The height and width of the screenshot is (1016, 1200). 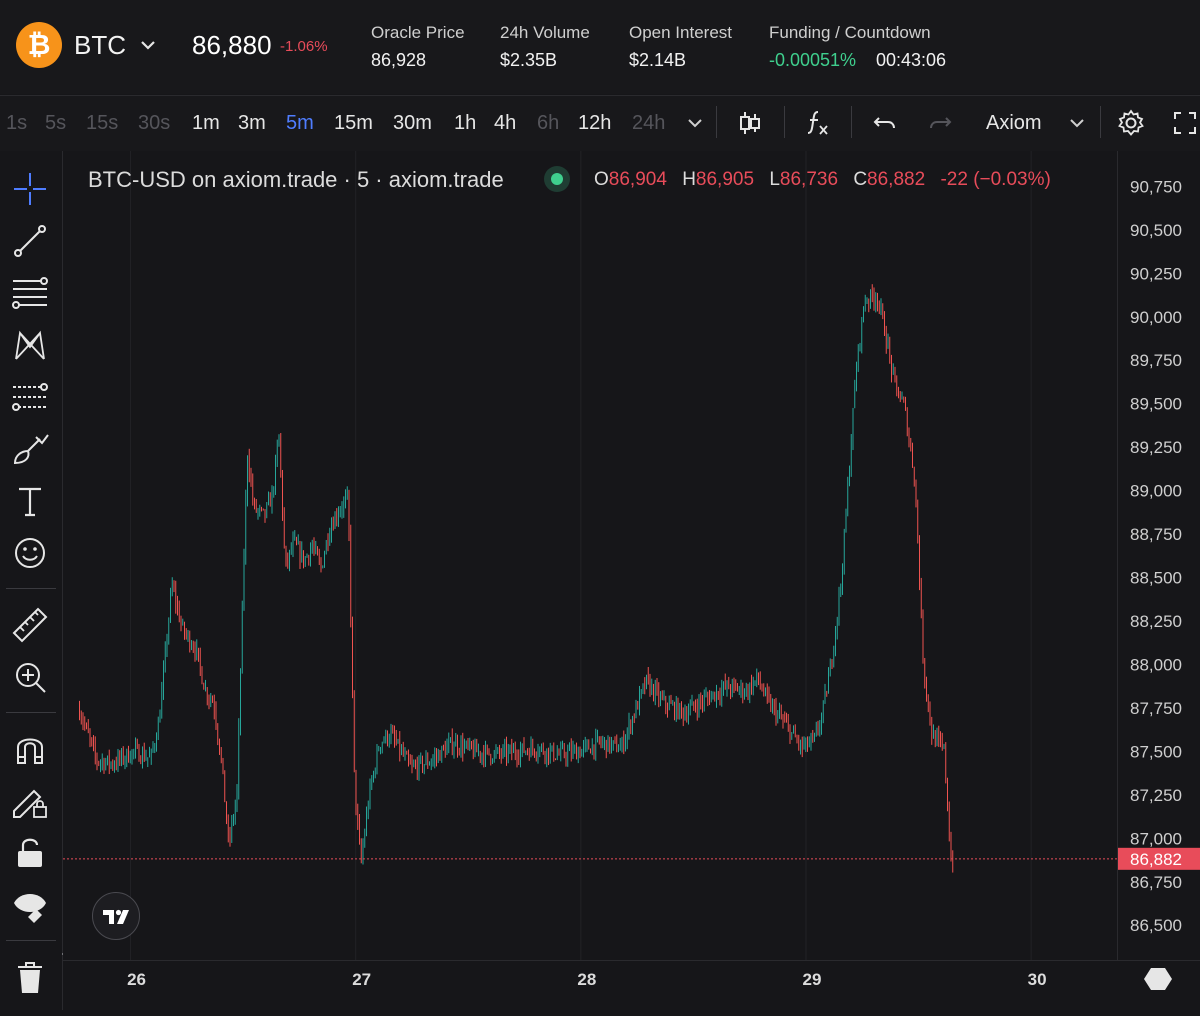 I want to click on eye-icon, so click(x=30, y=905).